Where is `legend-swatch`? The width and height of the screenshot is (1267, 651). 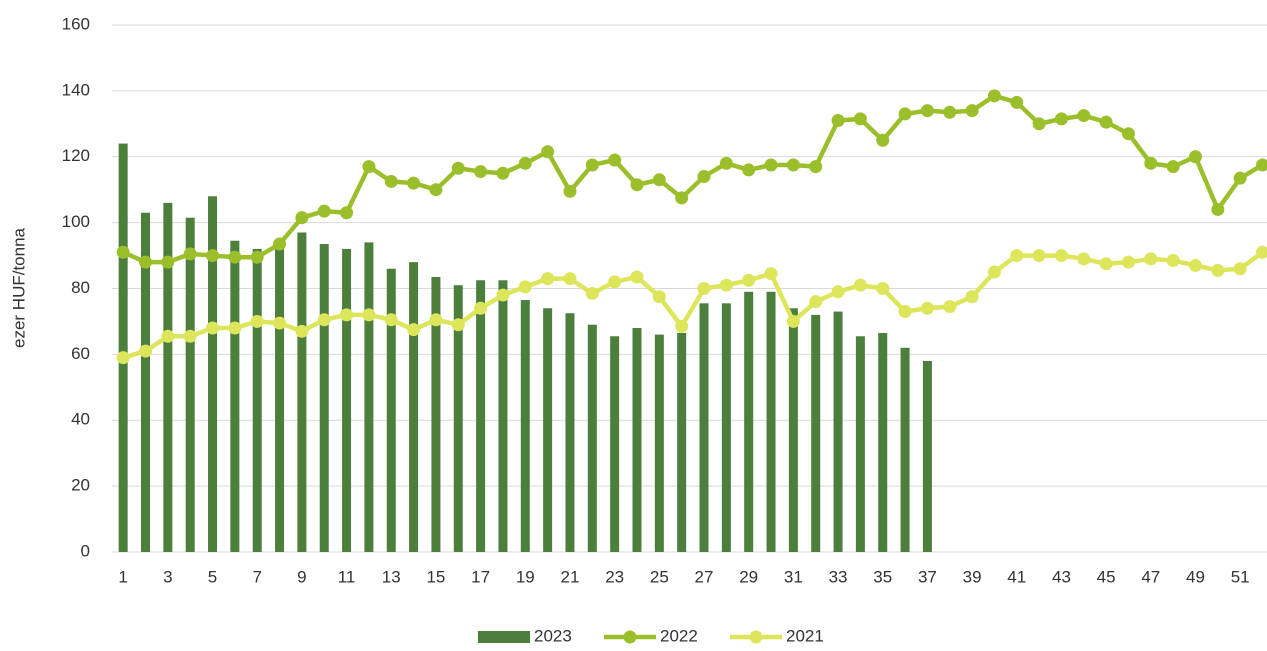 legend-swatch is located at coordinates (504, 637).